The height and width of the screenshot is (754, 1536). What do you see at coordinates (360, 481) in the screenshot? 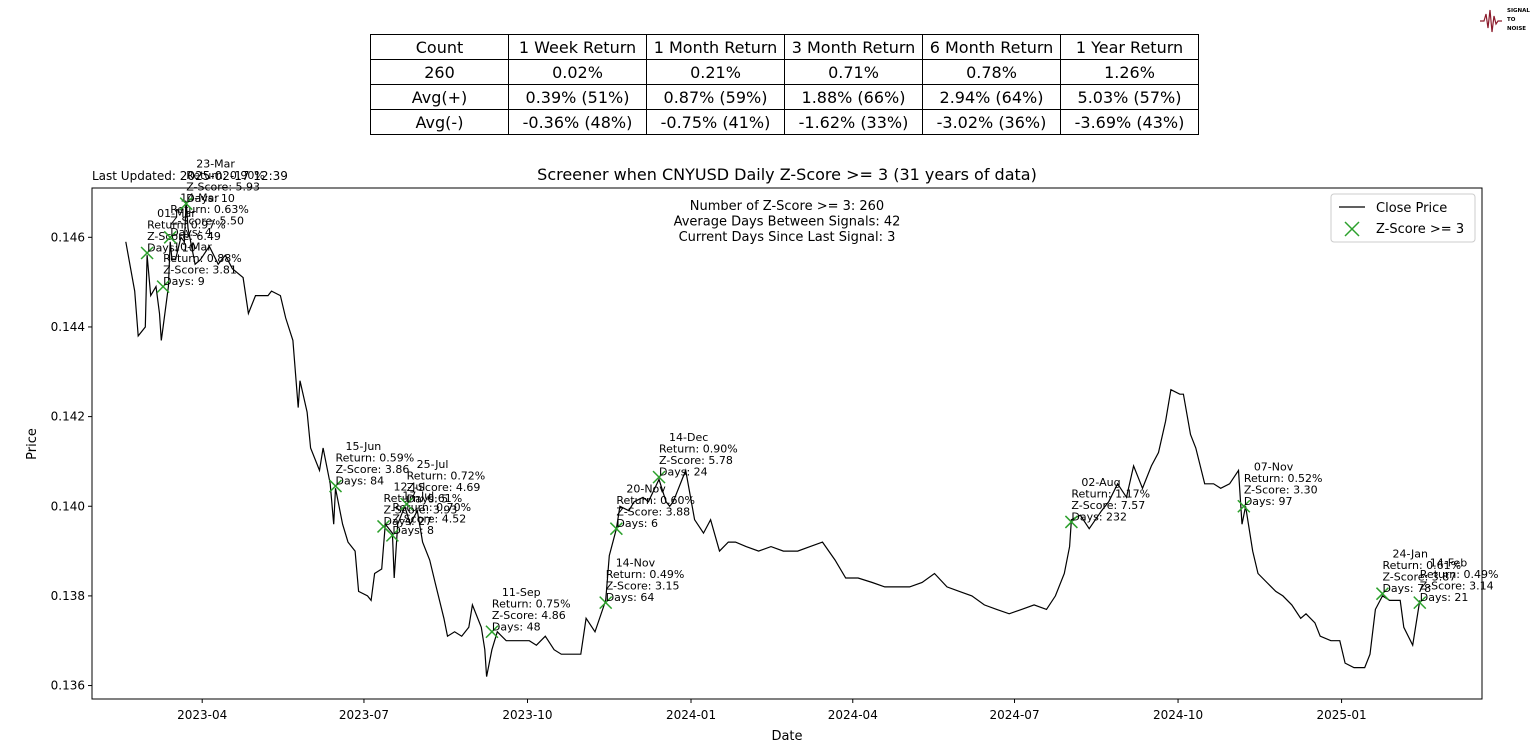
I see `signal-annotation-line: Days: 84` at bounding box center [360, 481].